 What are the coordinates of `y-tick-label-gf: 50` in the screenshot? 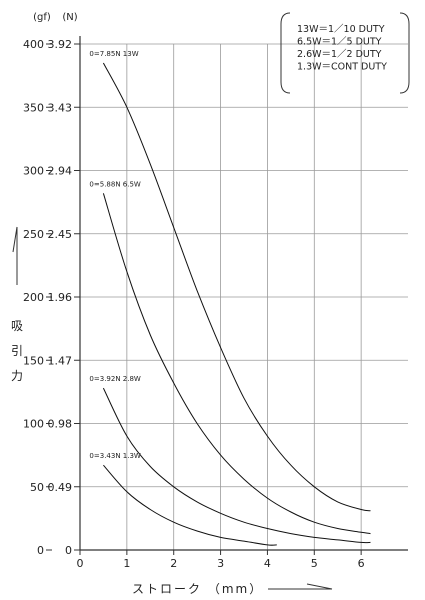 It's located at (37, 487).